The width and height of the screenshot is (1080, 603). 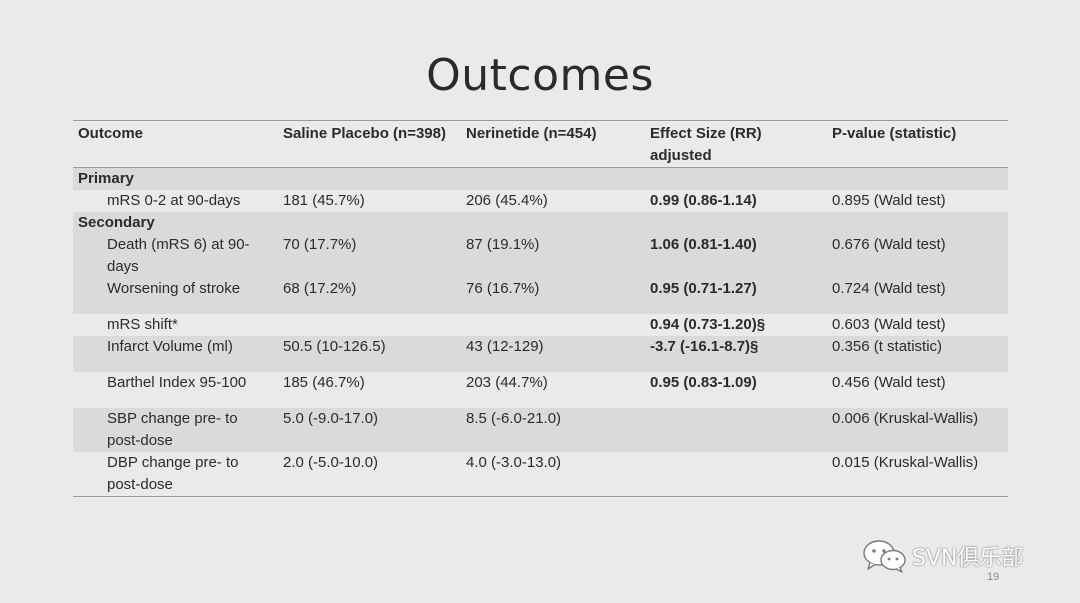 What do you see at coordinates (507, 200) in the screenshot?
I see `nerinetide-cell: 206 (45.4%)` at bounding box center [507, 200].